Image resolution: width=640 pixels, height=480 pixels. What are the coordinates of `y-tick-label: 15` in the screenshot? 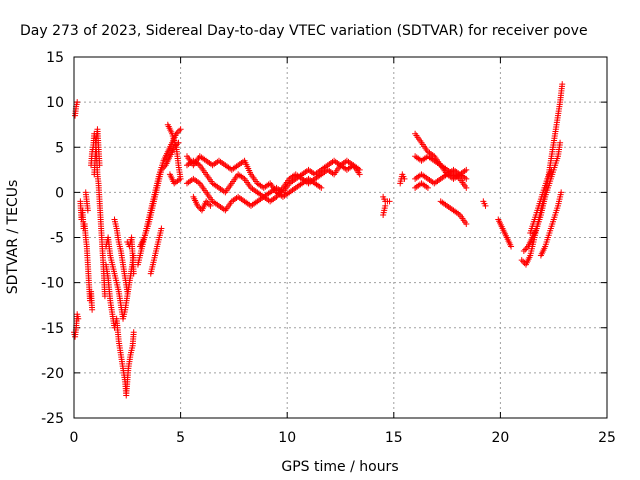 It's located at (55, 58).